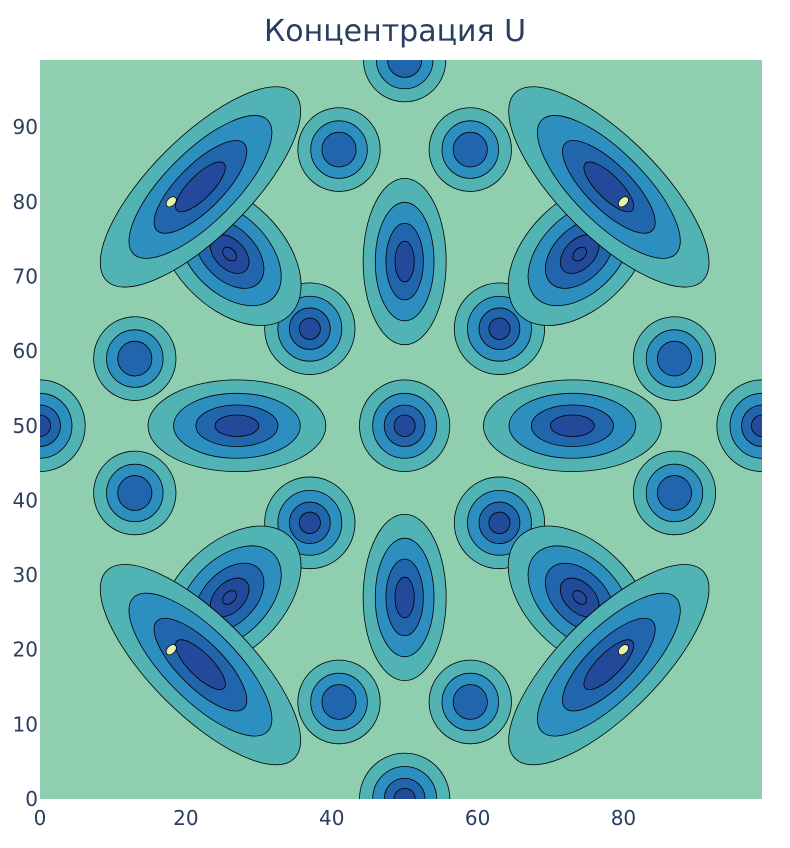 Image resolution: width=790 pixels, height=848 pixels. Describe the element at coordinates (63, 426) in the screenshot. I see `contour-feature-edge-left-mid` at that location.